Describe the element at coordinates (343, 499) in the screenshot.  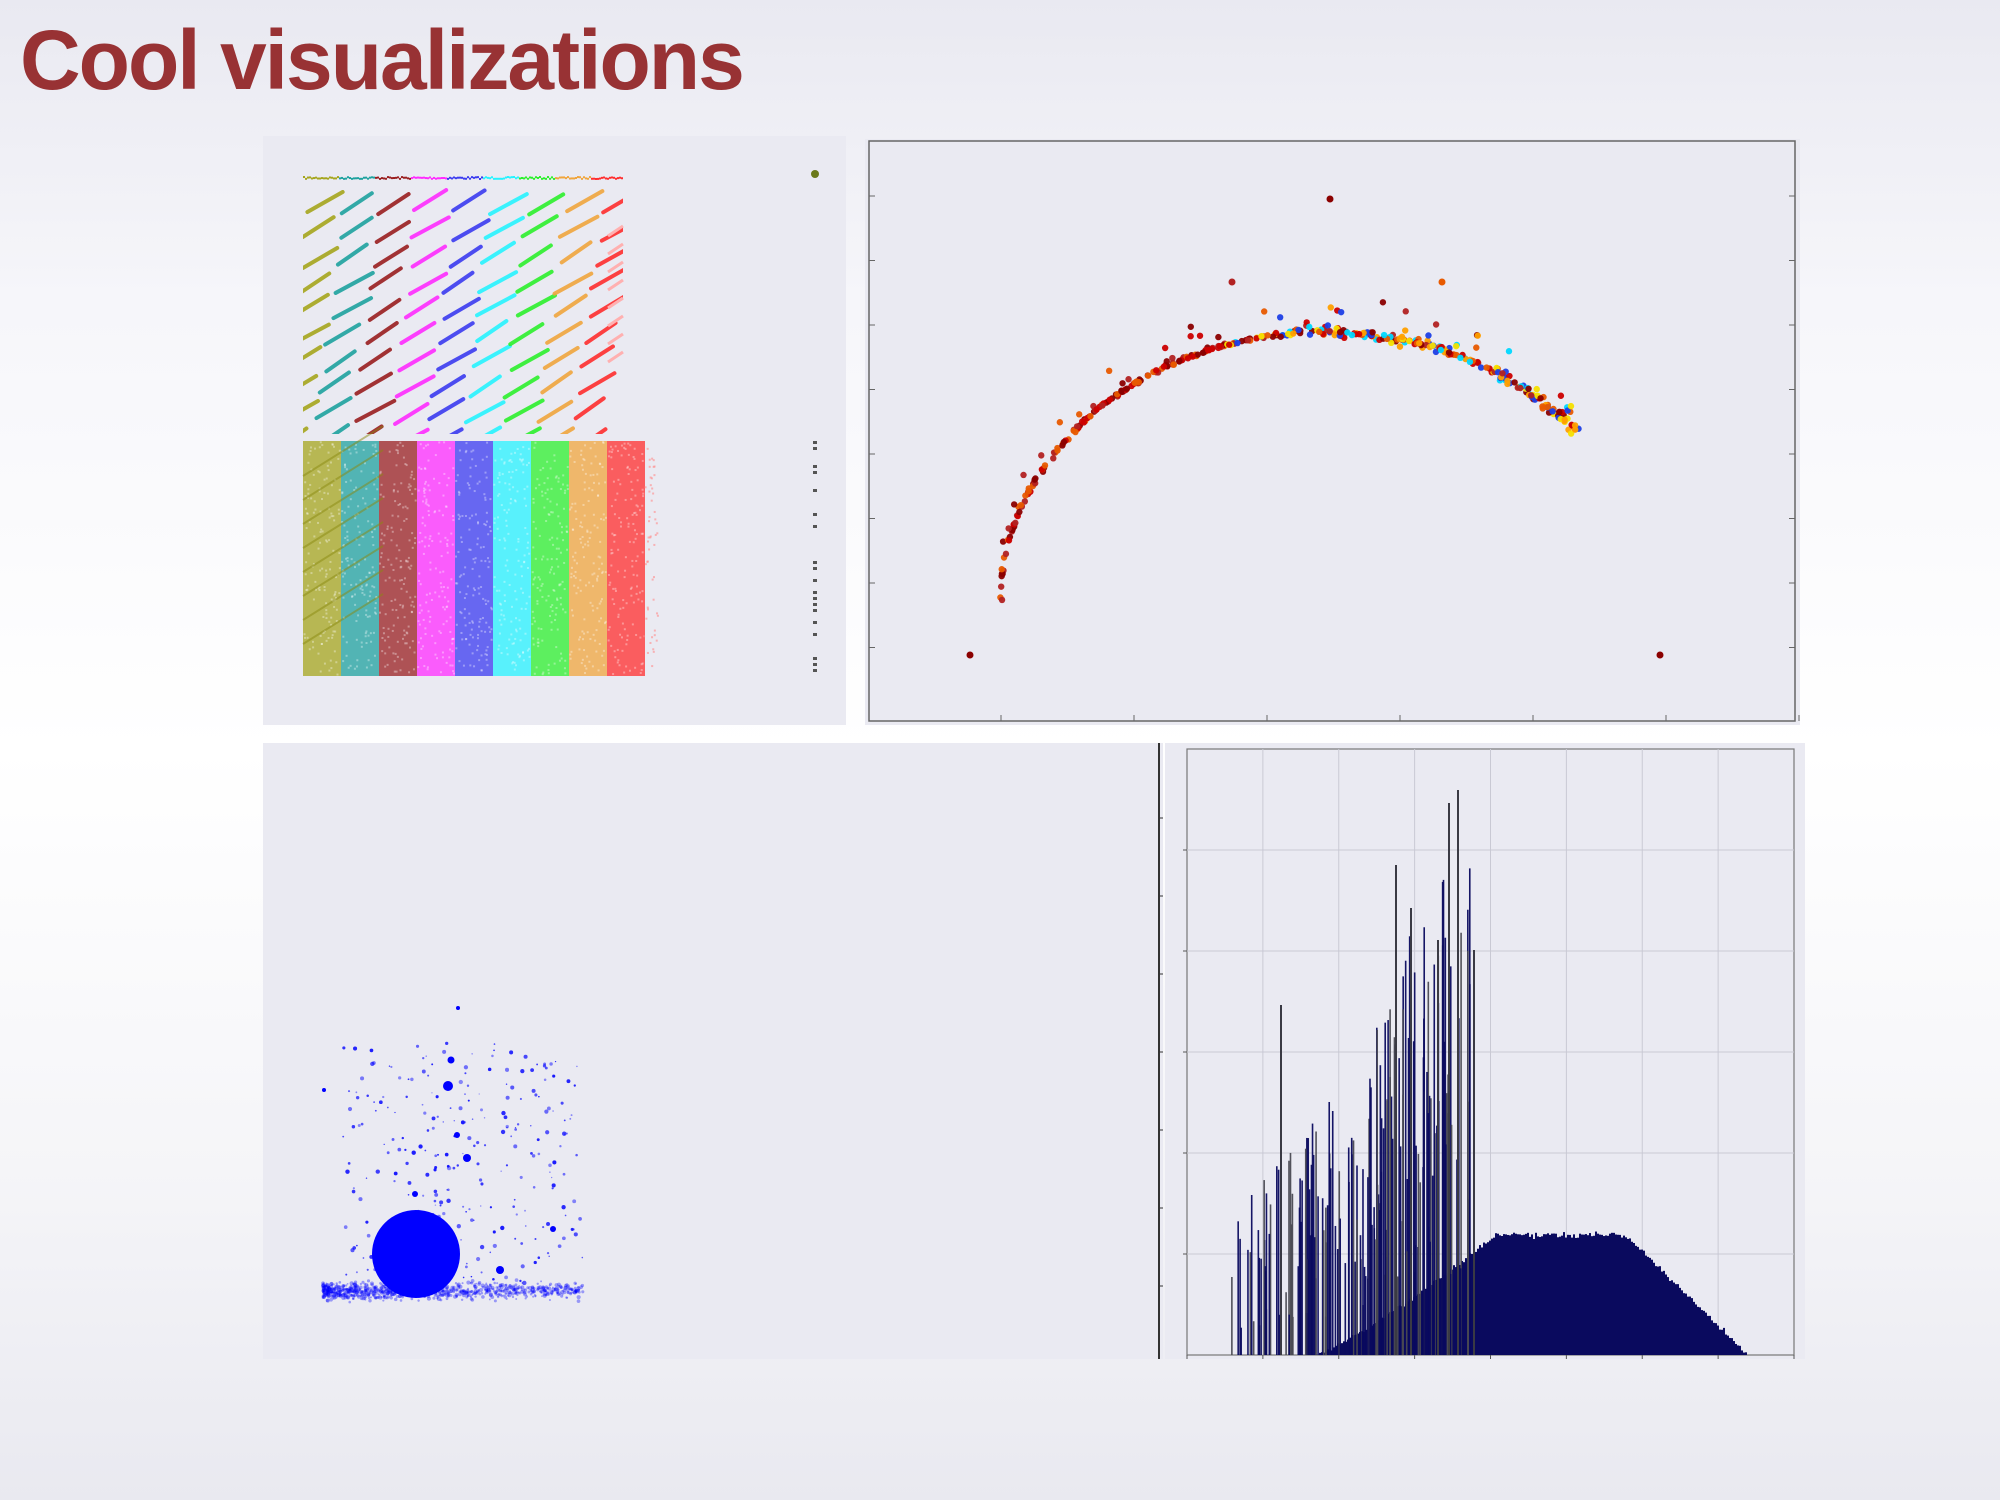
I see `band-streak` at that location.